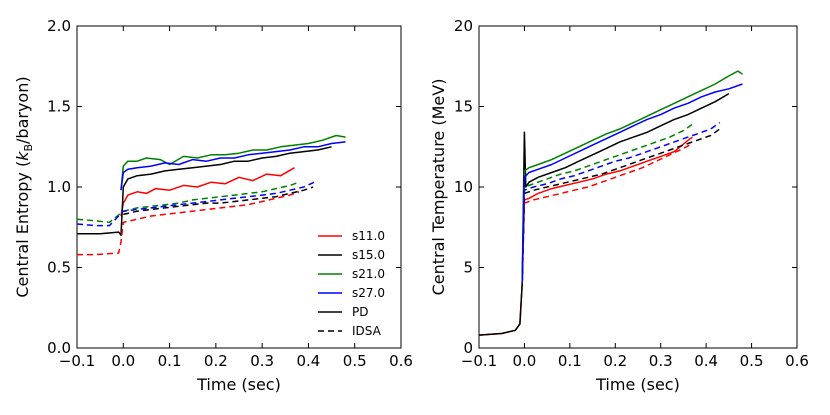 The width and height of the screenshot is (830, 415). Describe the element at coordinates (463, 107) in the screenshot. I see `temperature-ytick-label-3: 15` at that location.